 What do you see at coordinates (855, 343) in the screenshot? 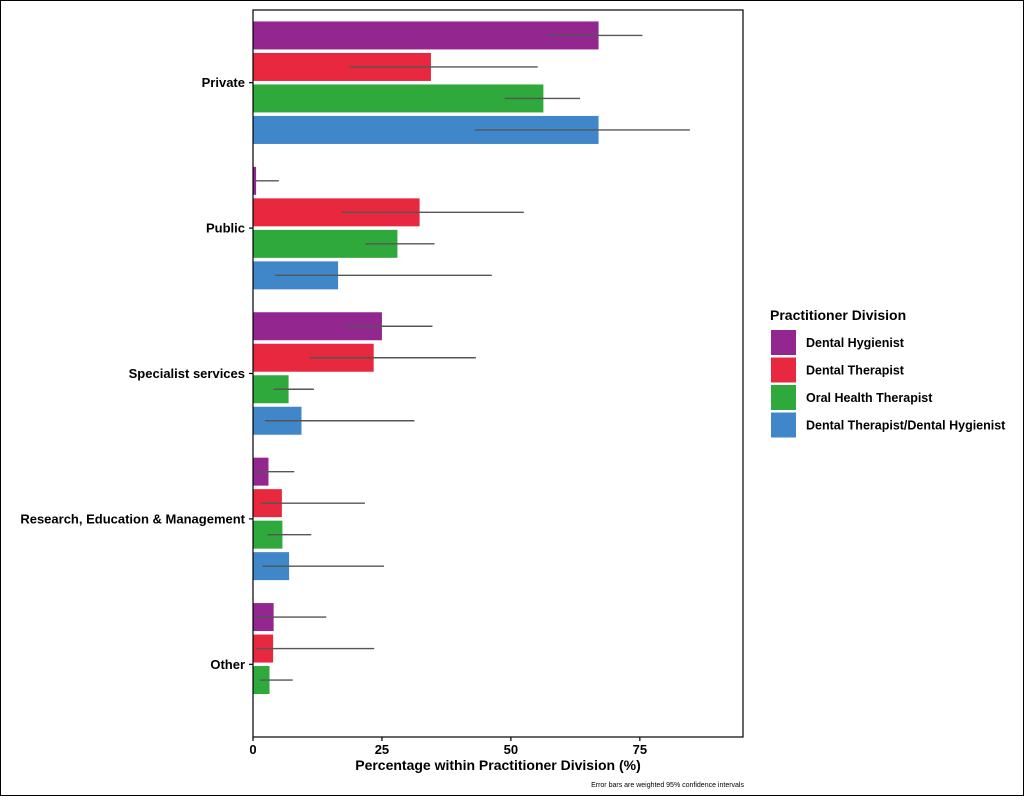
I see `legend-label-dental-hygienist: Dental Hygienist` at bounding box center [855, 343].